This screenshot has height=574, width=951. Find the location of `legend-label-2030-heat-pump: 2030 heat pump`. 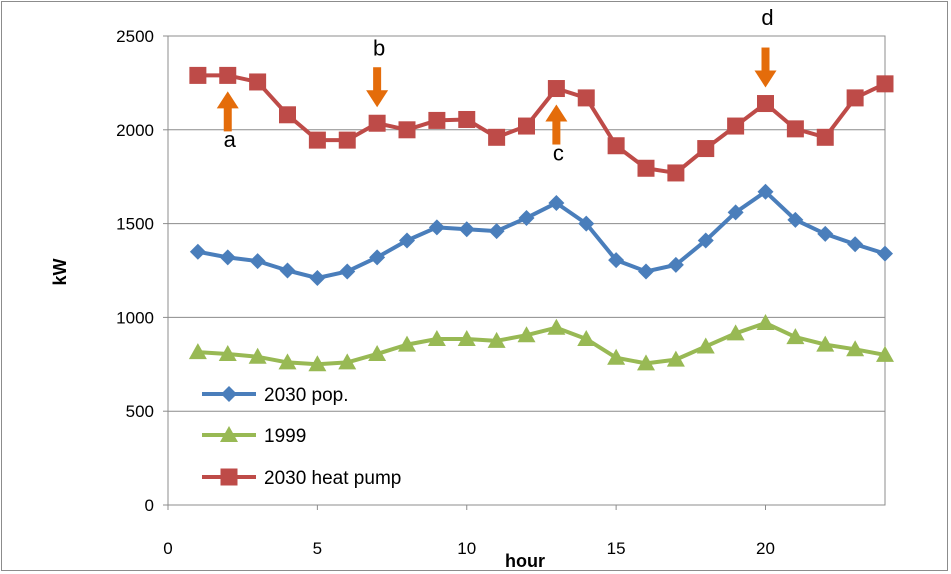

legend-label-2030-heat-pump: 2030 heat pump is located at coordinates (332, 478).